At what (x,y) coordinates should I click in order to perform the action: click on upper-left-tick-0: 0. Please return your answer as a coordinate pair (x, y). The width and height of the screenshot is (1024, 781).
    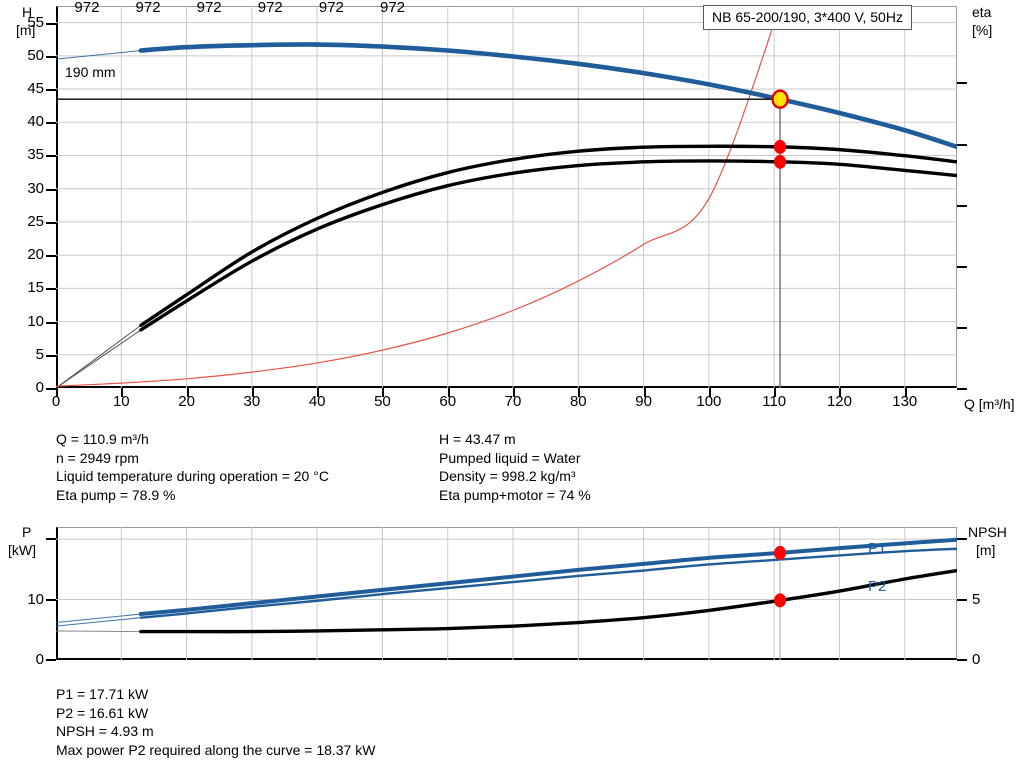
    Looking at the image, I should click on (39, 387).